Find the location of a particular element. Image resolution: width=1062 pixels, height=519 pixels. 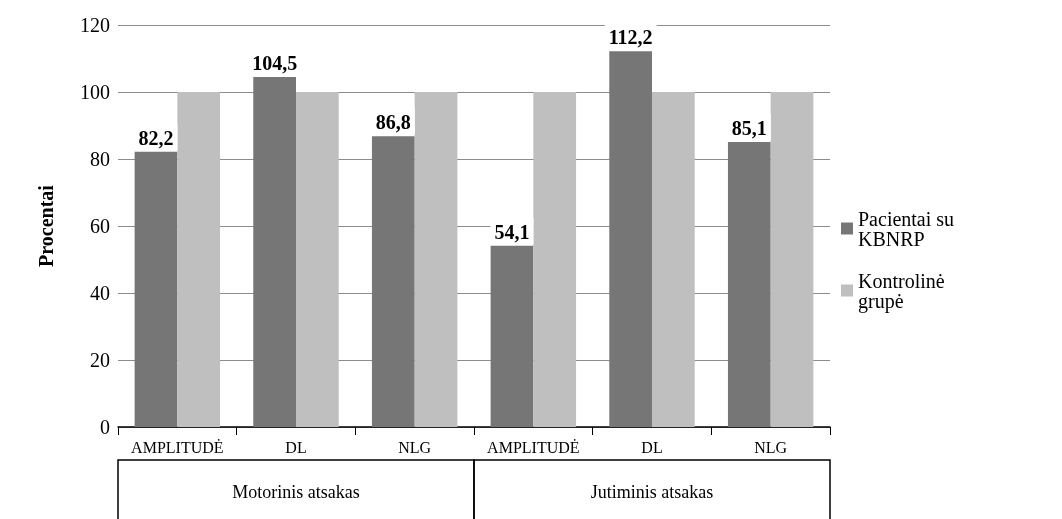

y-tick-label: 40 is located at coordinates (100, 293).